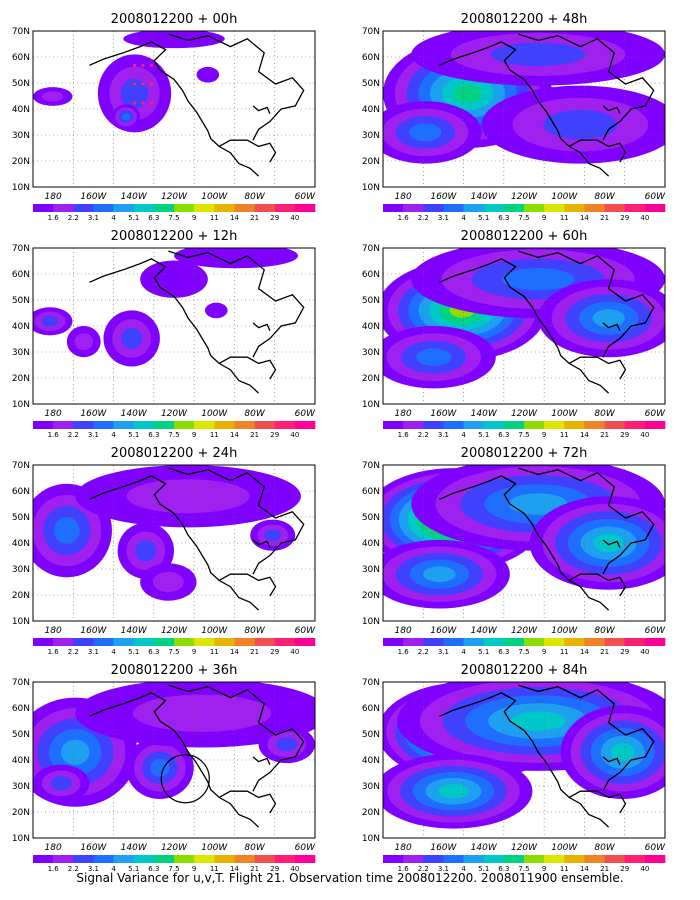 This screenshot has width=700, height=900. Describe the element at coordinates (113, 218) in the screenshot. I see `colorbar-label: 4` at that location.